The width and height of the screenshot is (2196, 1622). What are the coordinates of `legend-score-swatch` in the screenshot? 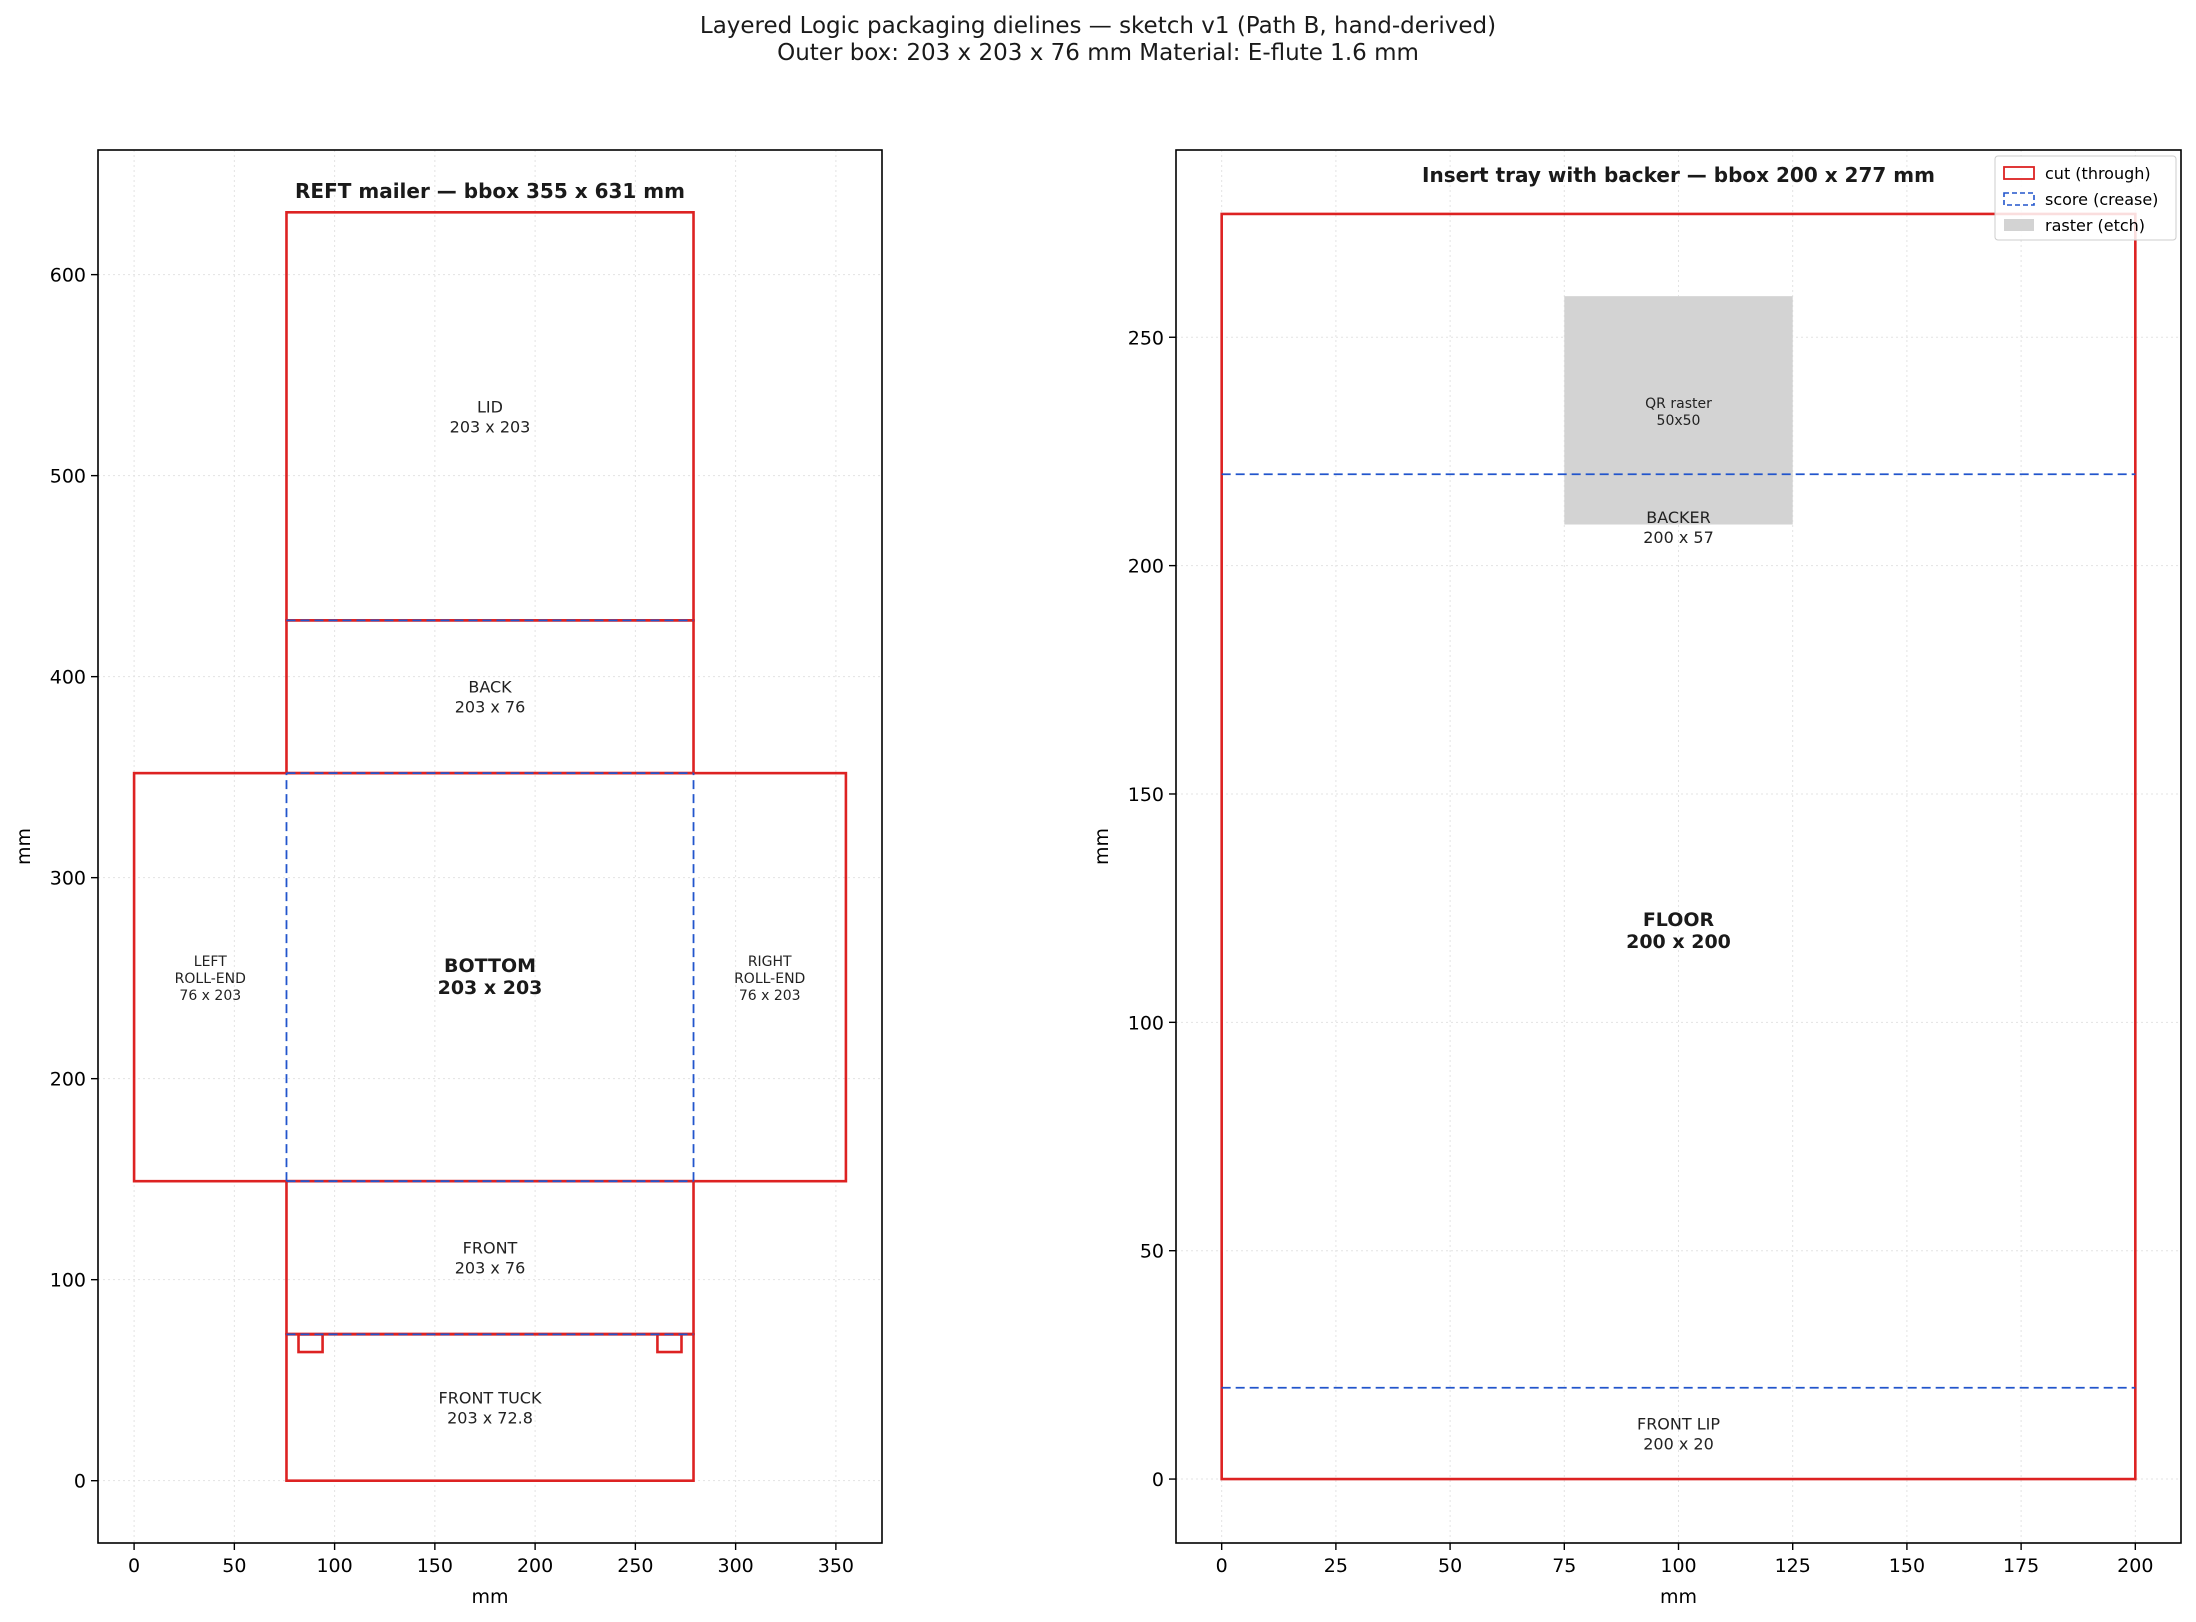 It's located at (2019, 199).